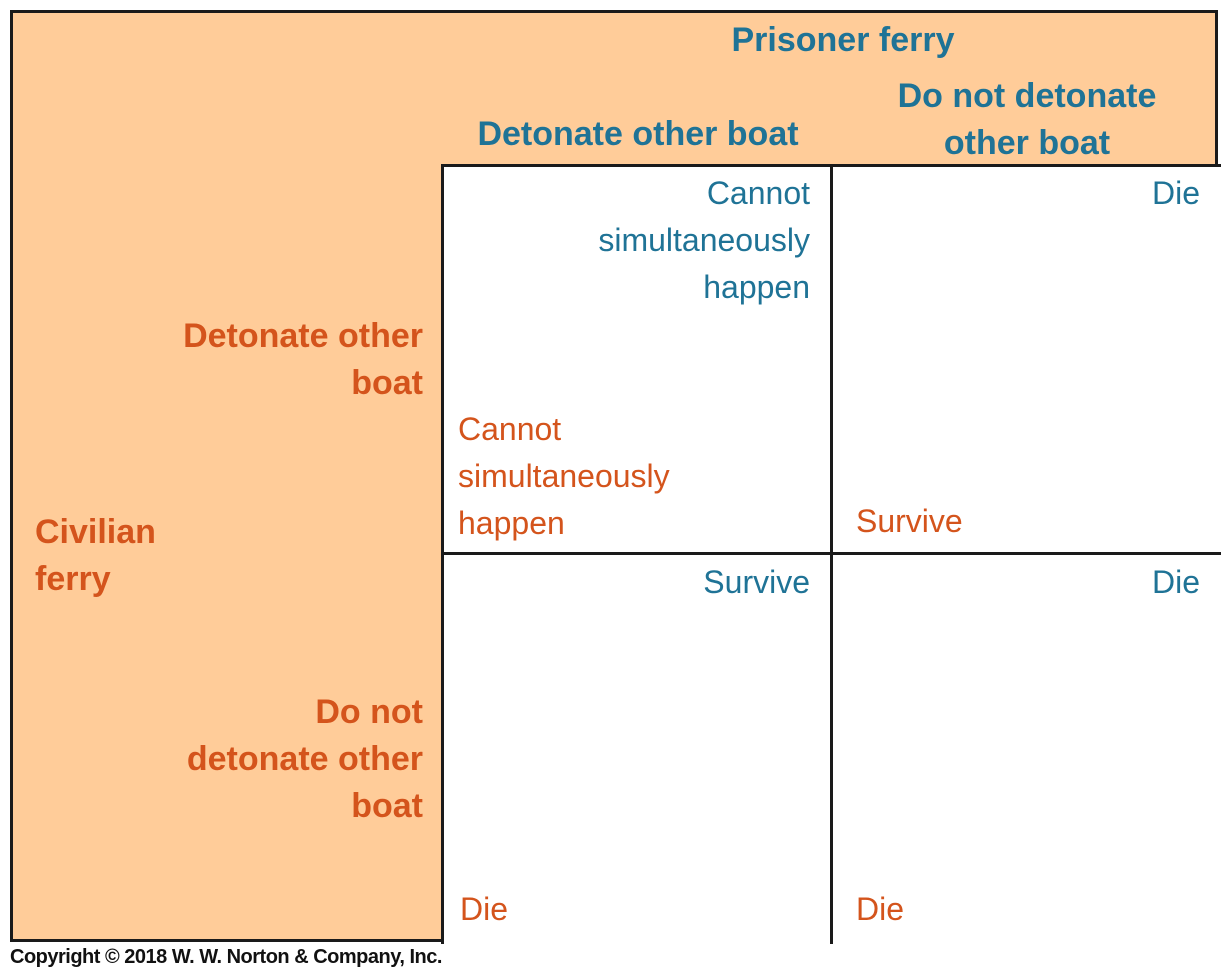 This screenshot has height=976, width=1228. What do you see at coordinates (880, 909) in the screenshot?
I see `cell-r1c1-civilian-payoff: Die` at bounding box center [880, 909].